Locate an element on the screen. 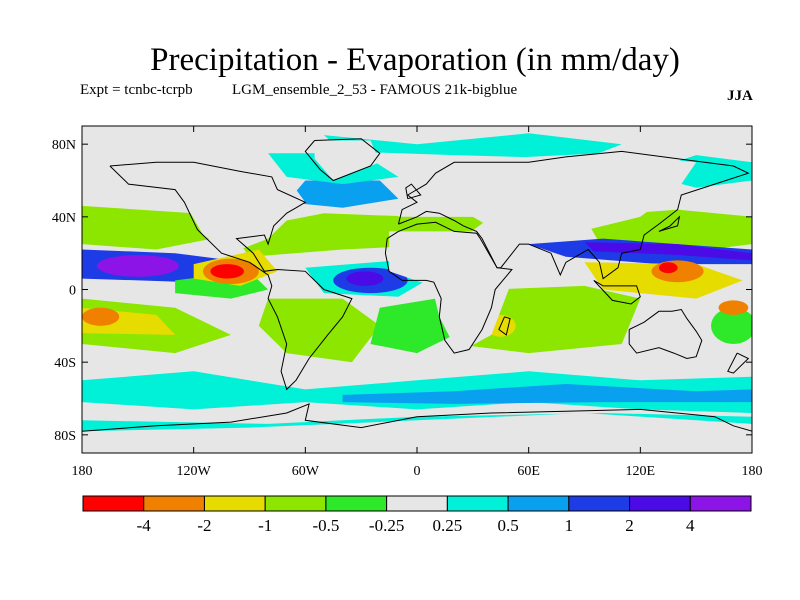 This screenshot has width=800, height=600. southern-ocean-blue is located at coordinates (547, 394).